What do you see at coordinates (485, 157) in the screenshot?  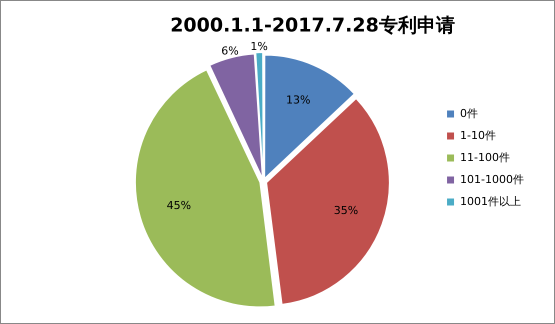 I see `legend-label: 11-100件` at bounding box center [485, 157].